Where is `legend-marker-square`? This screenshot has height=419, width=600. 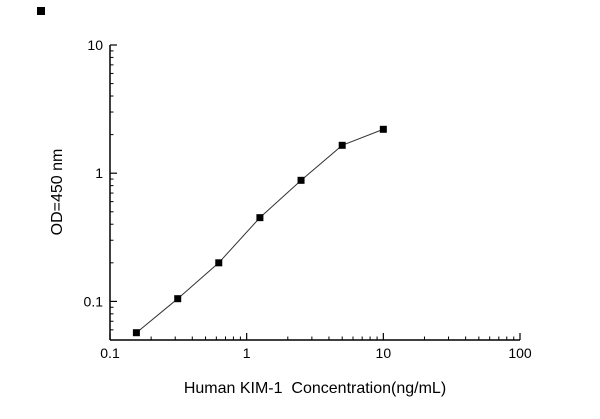 legend-marker-square is located at coordinates (41, 11).